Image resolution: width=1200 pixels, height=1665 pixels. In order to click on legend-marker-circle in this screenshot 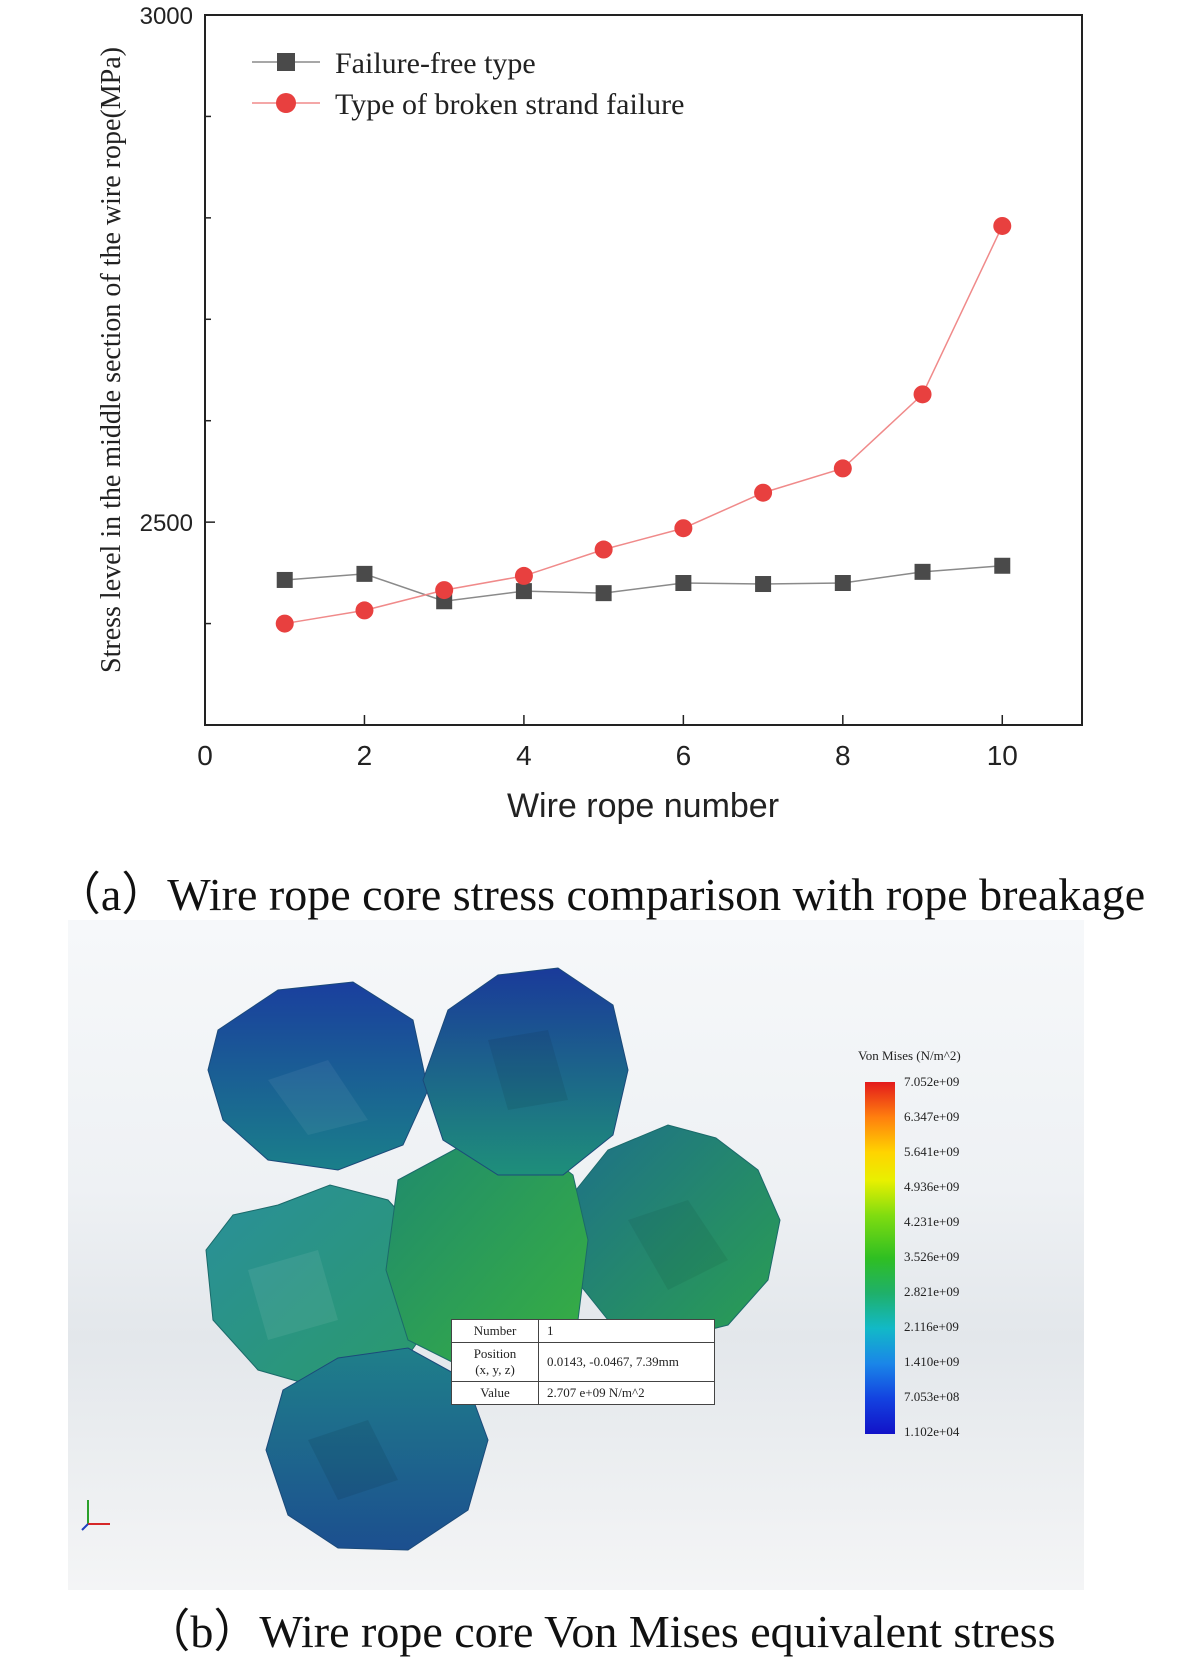, I will do `click(286, 103)`.